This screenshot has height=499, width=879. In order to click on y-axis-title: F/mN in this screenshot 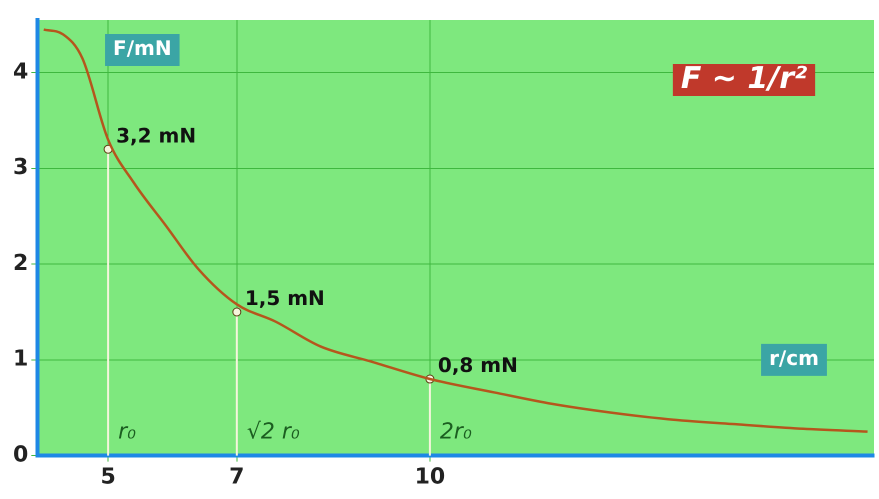, I will do `click(142, 48)`.